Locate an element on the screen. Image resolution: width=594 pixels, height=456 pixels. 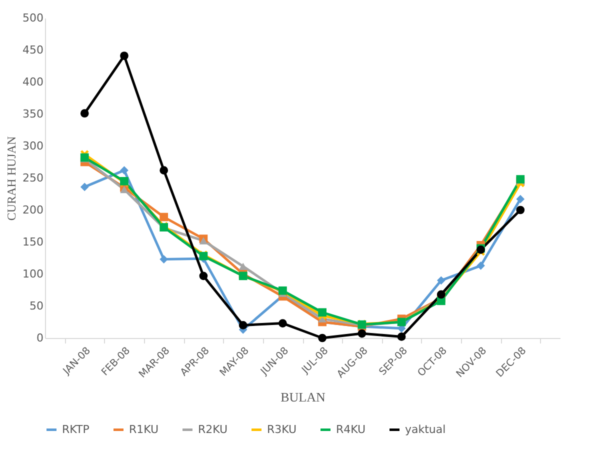
y-tick-label: 300 is located at coordinates (33, 146).